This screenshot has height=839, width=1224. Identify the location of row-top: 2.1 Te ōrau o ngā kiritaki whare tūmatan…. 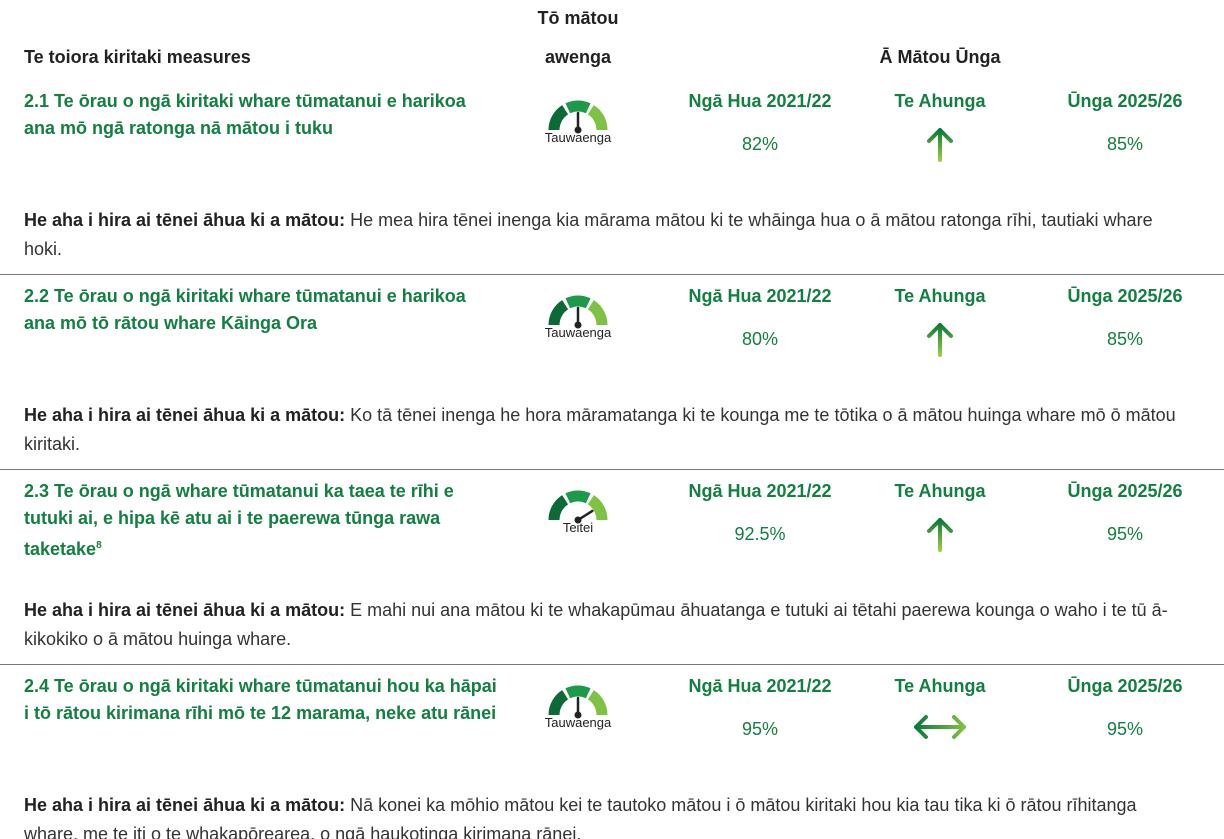
(612, 140).